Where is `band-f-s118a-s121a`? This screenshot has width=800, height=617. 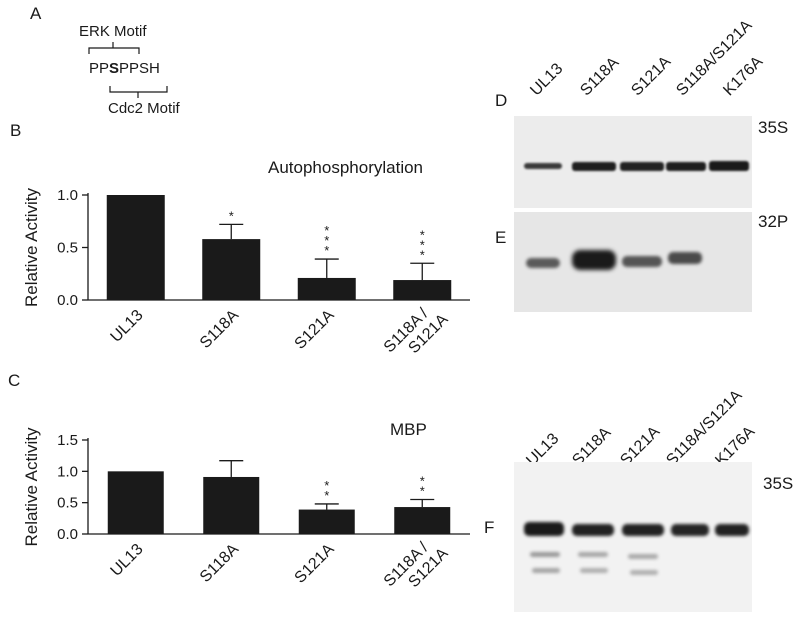
band-f-s118a-s121a is located at coordinates (690, 530).